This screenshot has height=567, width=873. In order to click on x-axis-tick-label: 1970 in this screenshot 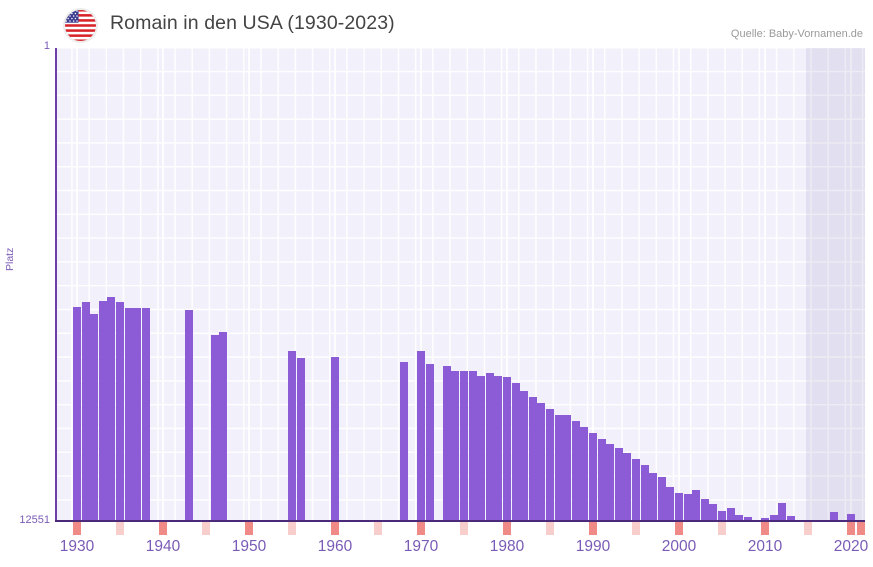, I will do `click(421, 546)`.